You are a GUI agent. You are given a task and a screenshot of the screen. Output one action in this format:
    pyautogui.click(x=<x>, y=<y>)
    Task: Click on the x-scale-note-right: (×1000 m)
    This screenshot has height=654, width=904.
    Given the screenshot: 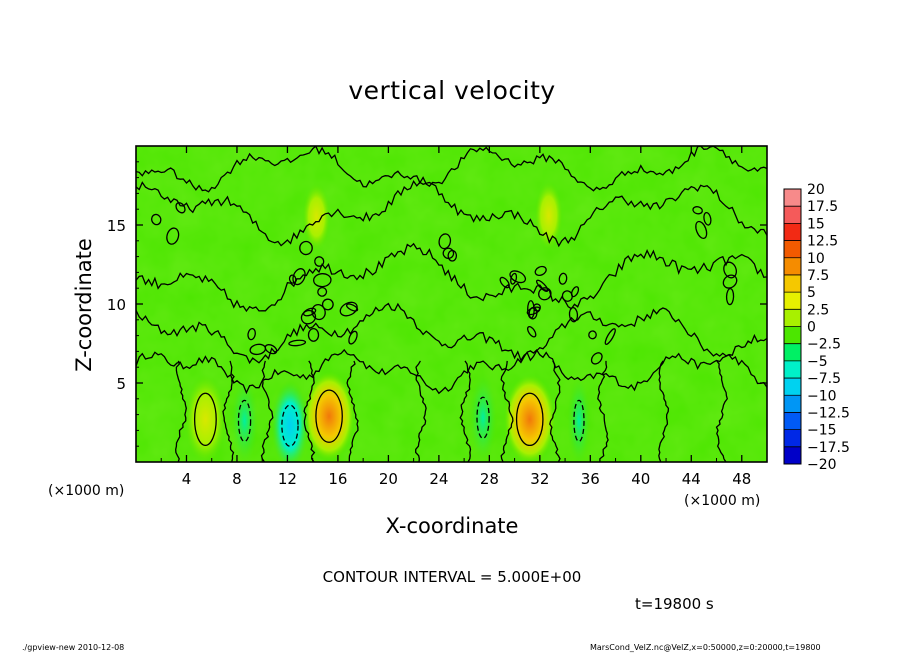 What is the action you would take?
    pyautogui.click(x=722, y=501)
    